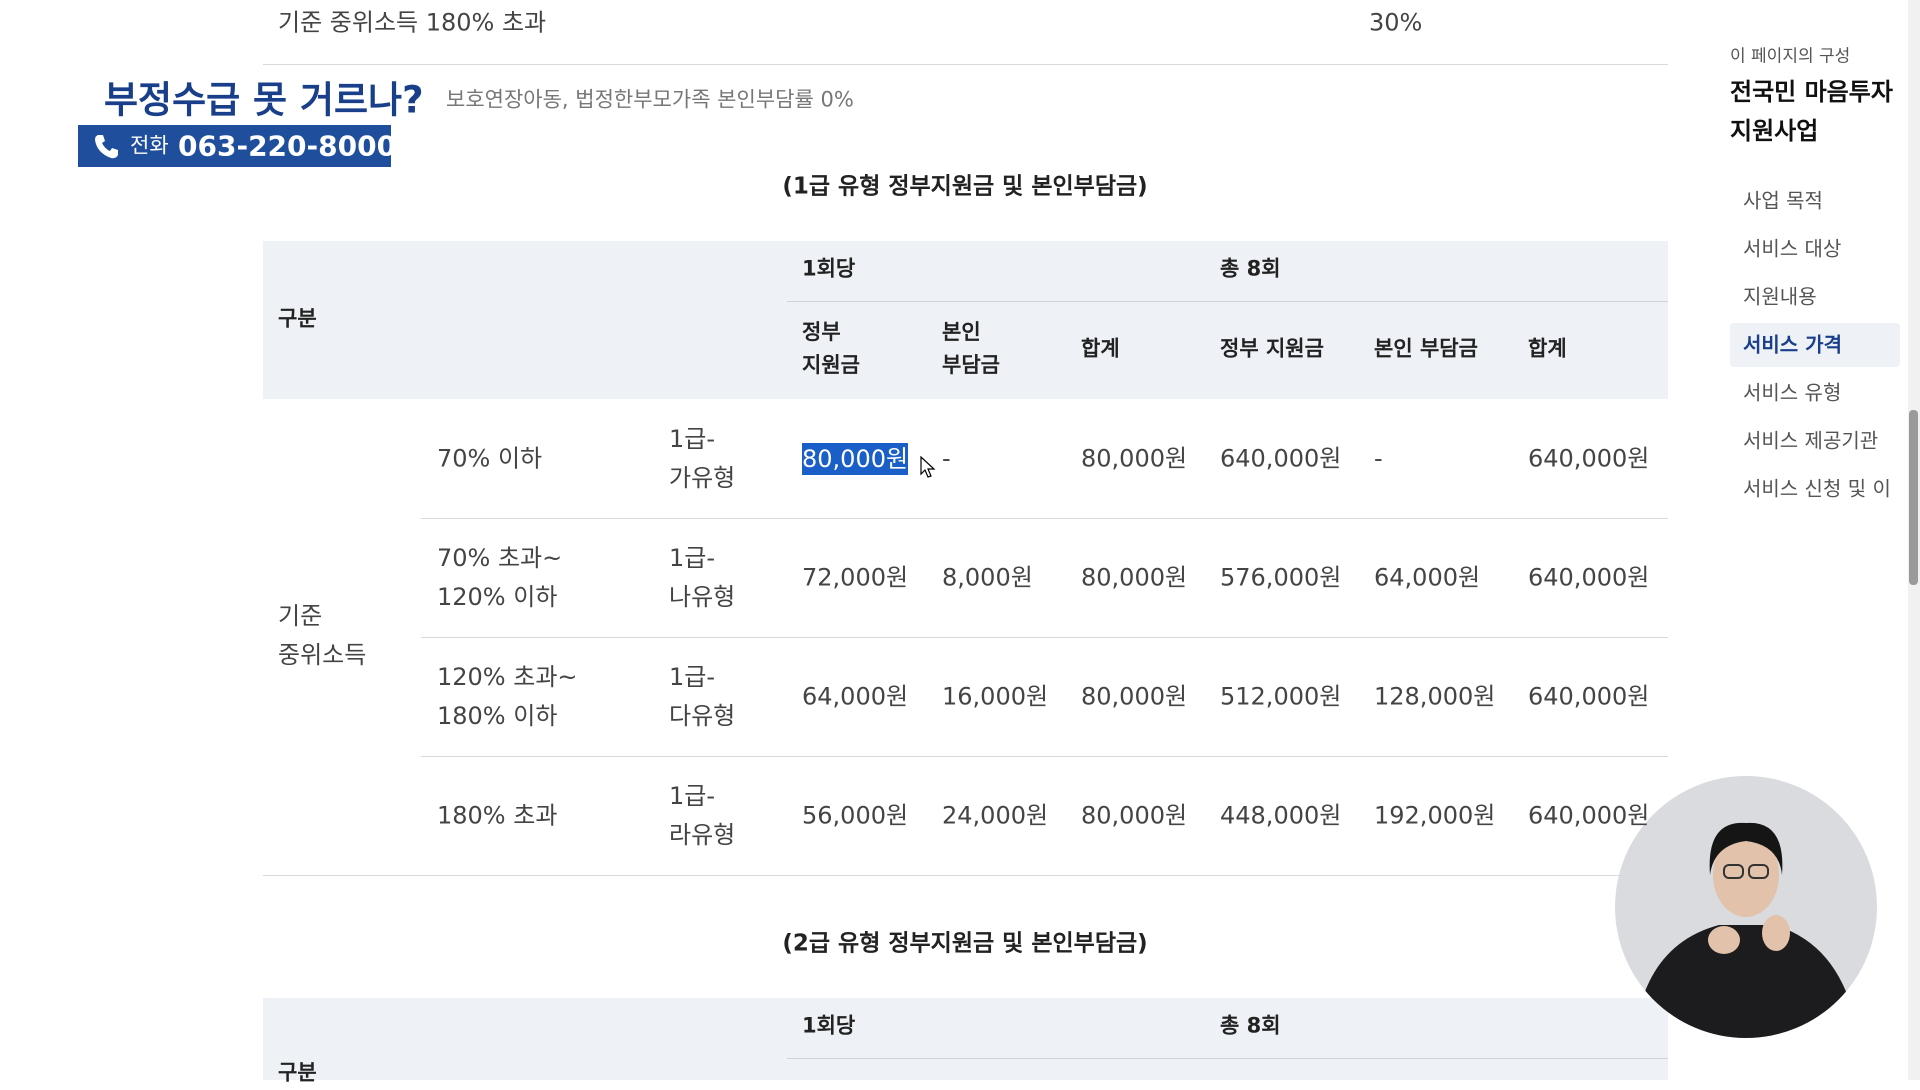  What do you see at coordinates (1817, 488) in the screenshot?
I see `toc-item: 서비스 신청 및 이` at bounding box center [1817, 488].